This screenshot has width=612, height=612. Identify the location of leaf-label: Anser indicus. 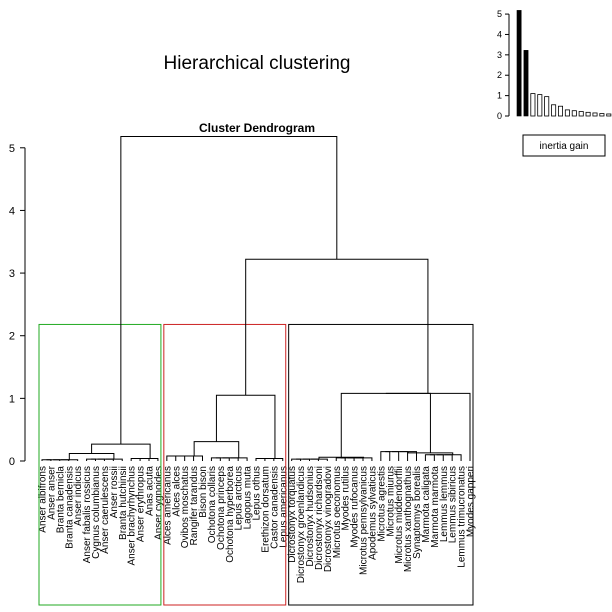
(78, 496).